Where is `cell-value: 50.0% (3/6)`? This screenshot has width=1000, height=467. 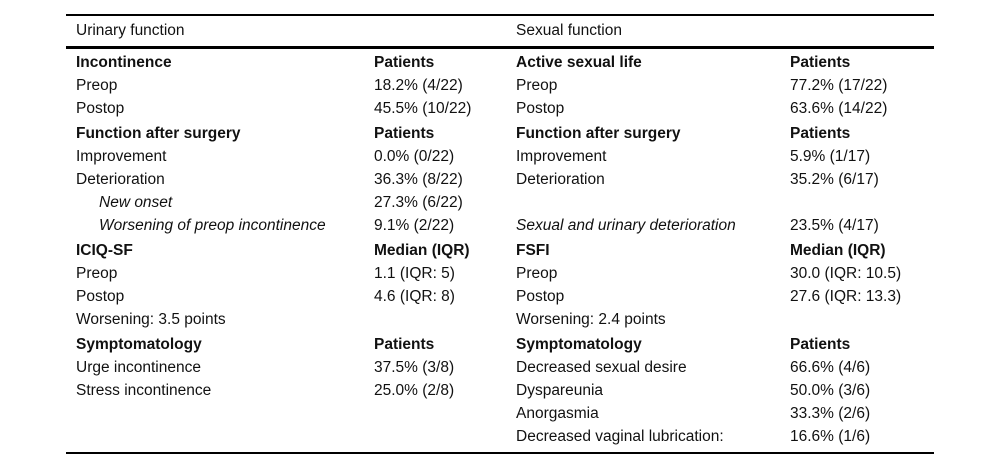 cell-value: 50.0% (3/6) is located at coordinates (830, 390).